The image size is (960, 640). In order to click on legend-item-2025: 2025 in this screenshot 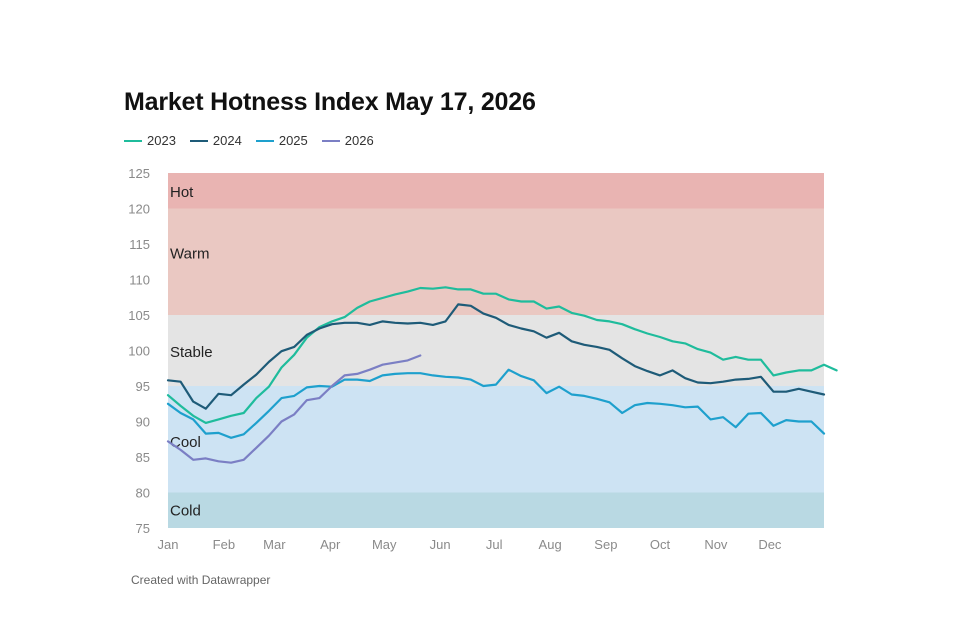, I will do `click(281, 140)`.